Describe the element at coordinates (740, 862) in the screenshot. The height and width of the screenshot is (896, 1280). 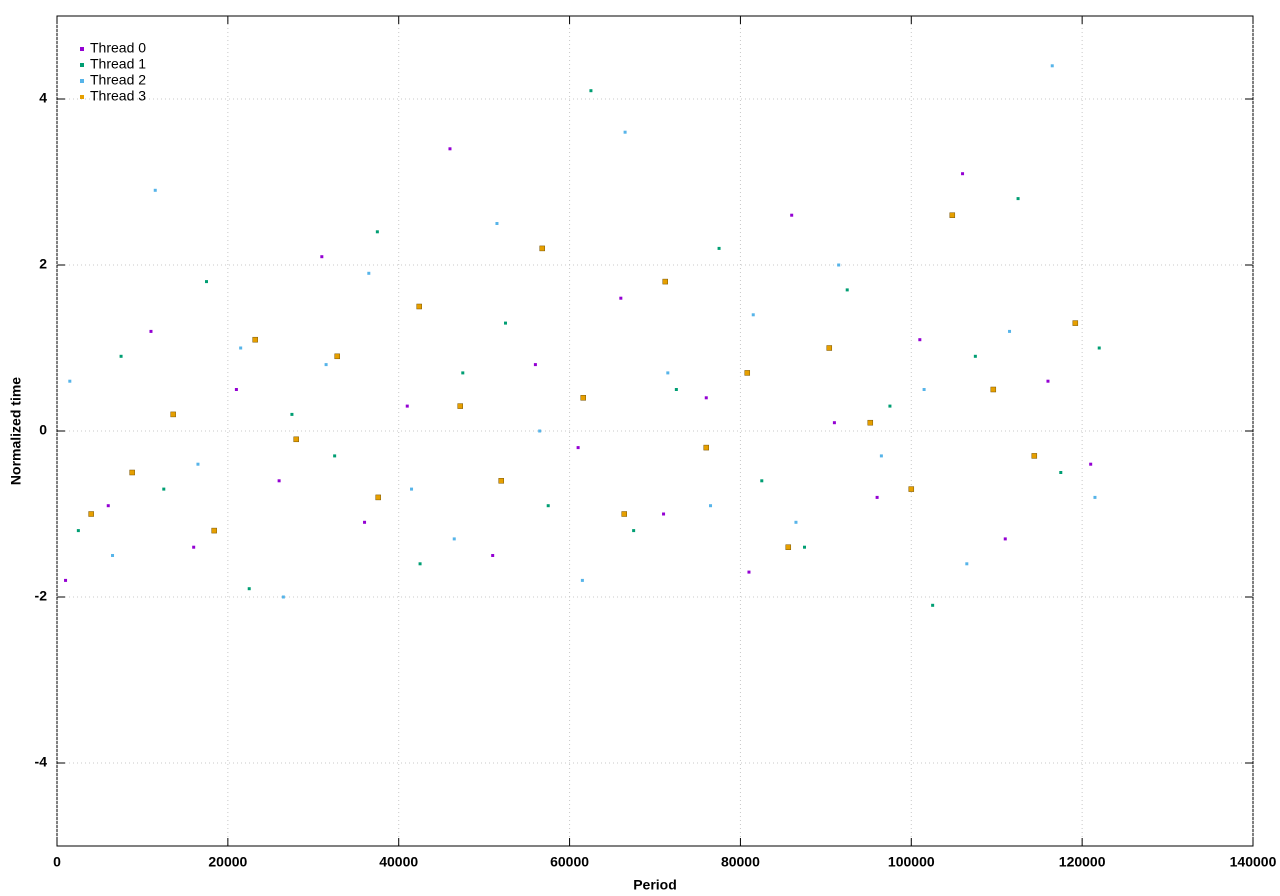
I see `x-tick-label: 80000` at that location.